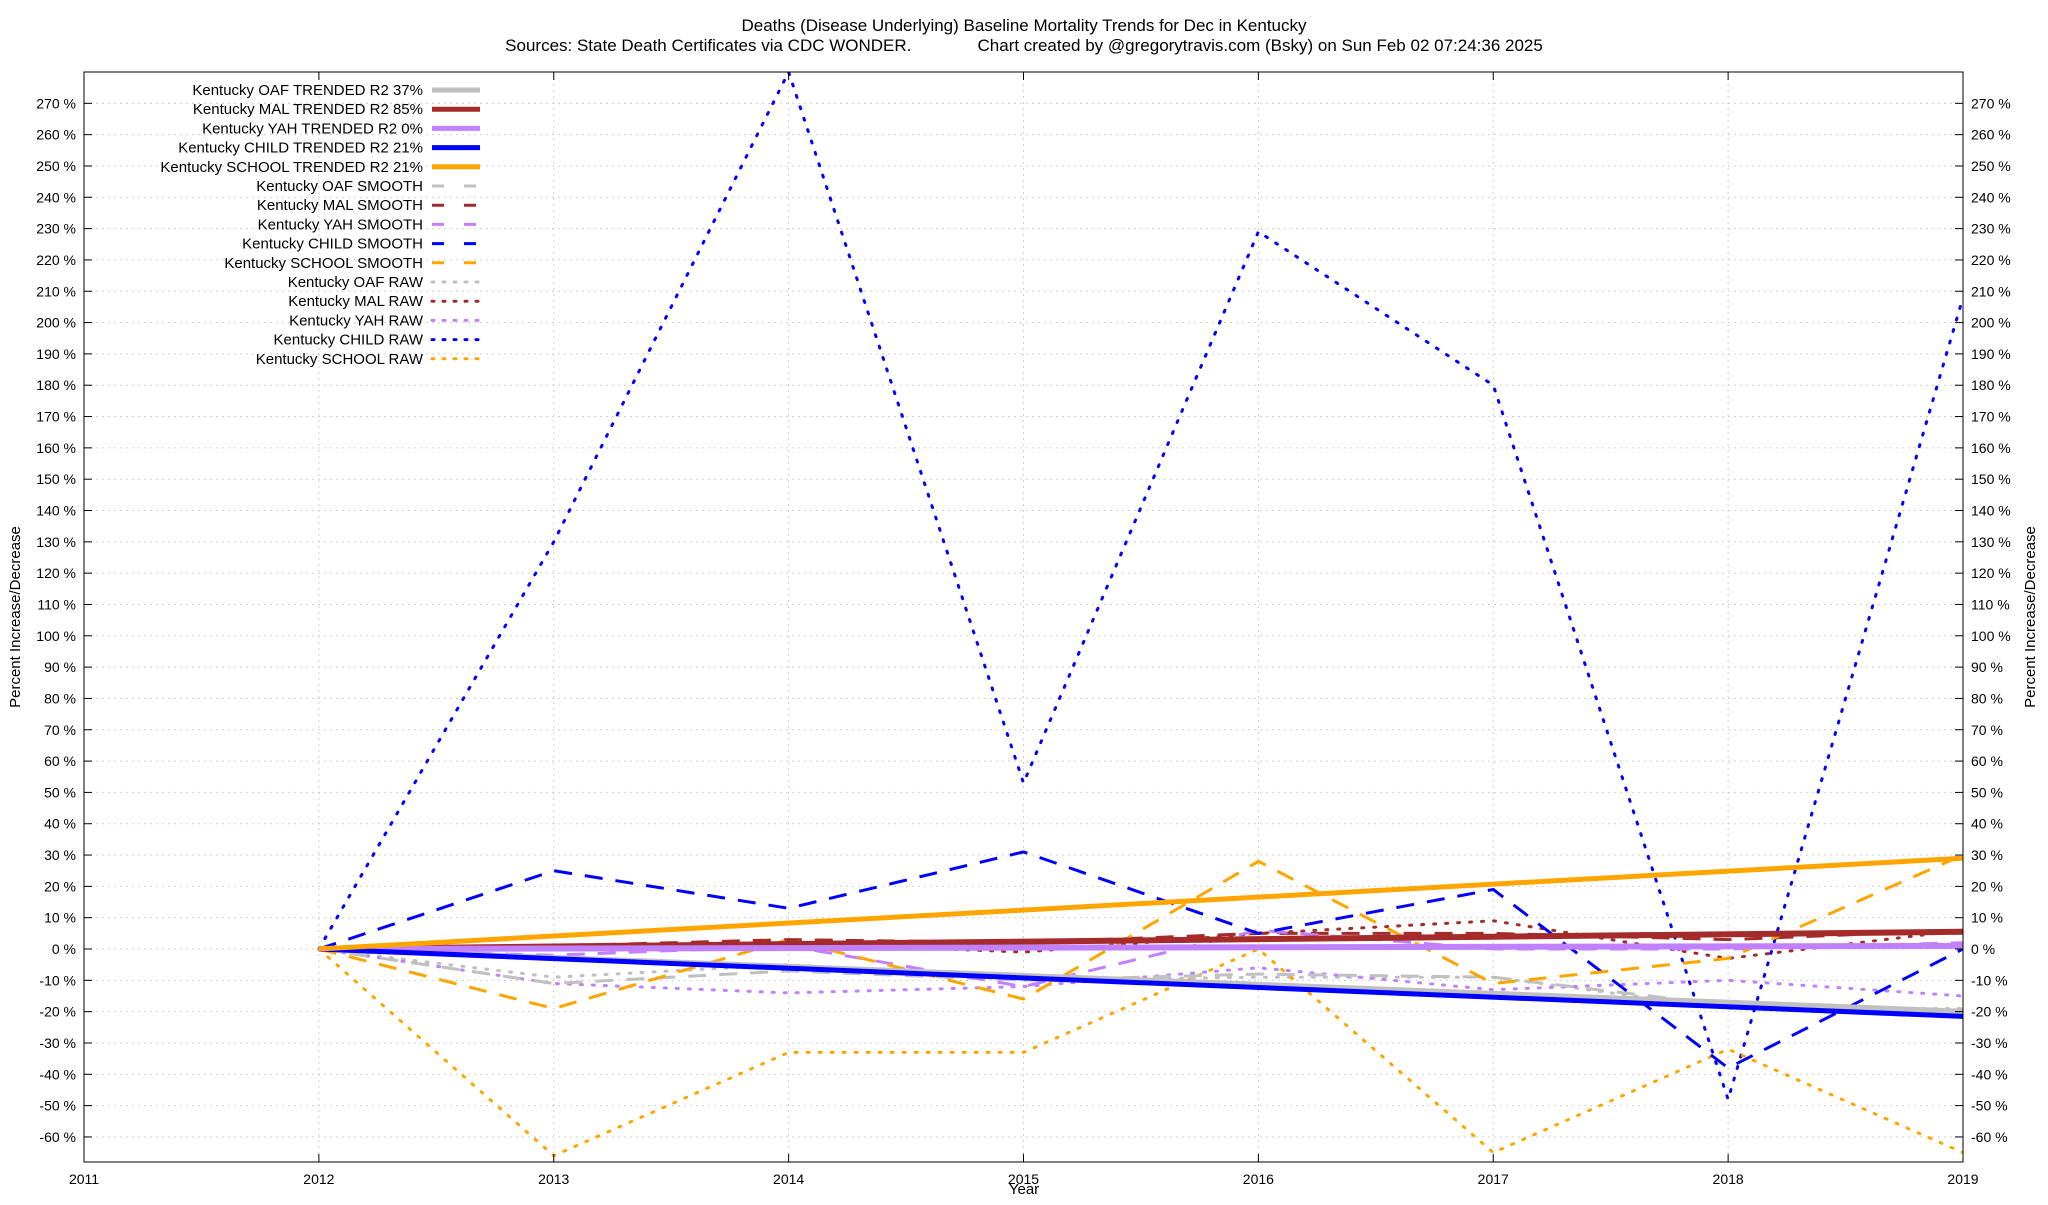  Describe the element at coordinates (56, 542) in the screenshot. I see `y-tick-label-left: 130 %` at that location.